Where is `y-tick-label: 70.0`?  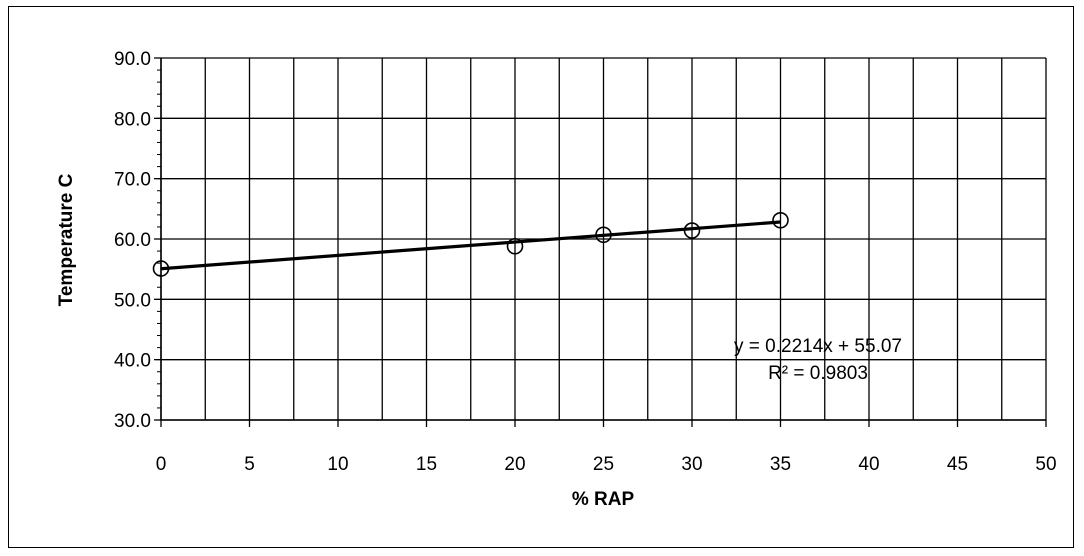
y-tick-label: 70.0 is located at coordinates (132, 180).